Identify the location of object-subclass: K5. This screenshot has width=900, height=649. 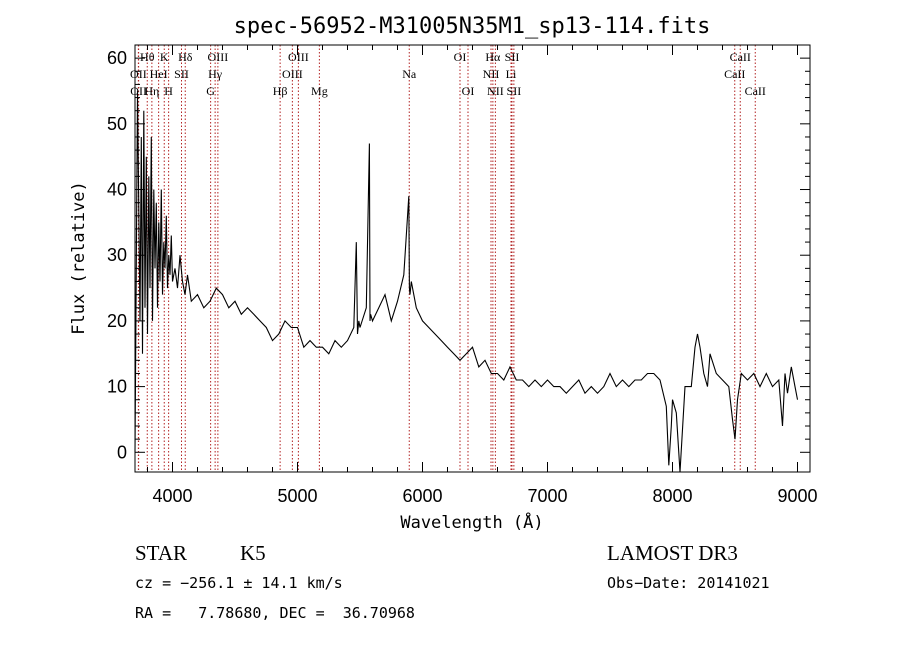
(253, 553).